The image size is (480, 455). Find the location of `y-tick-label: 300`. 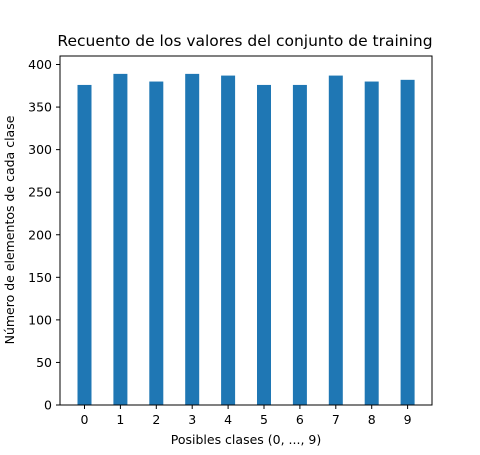

y-tick-label: 300 is located at coordinates (40, 149).